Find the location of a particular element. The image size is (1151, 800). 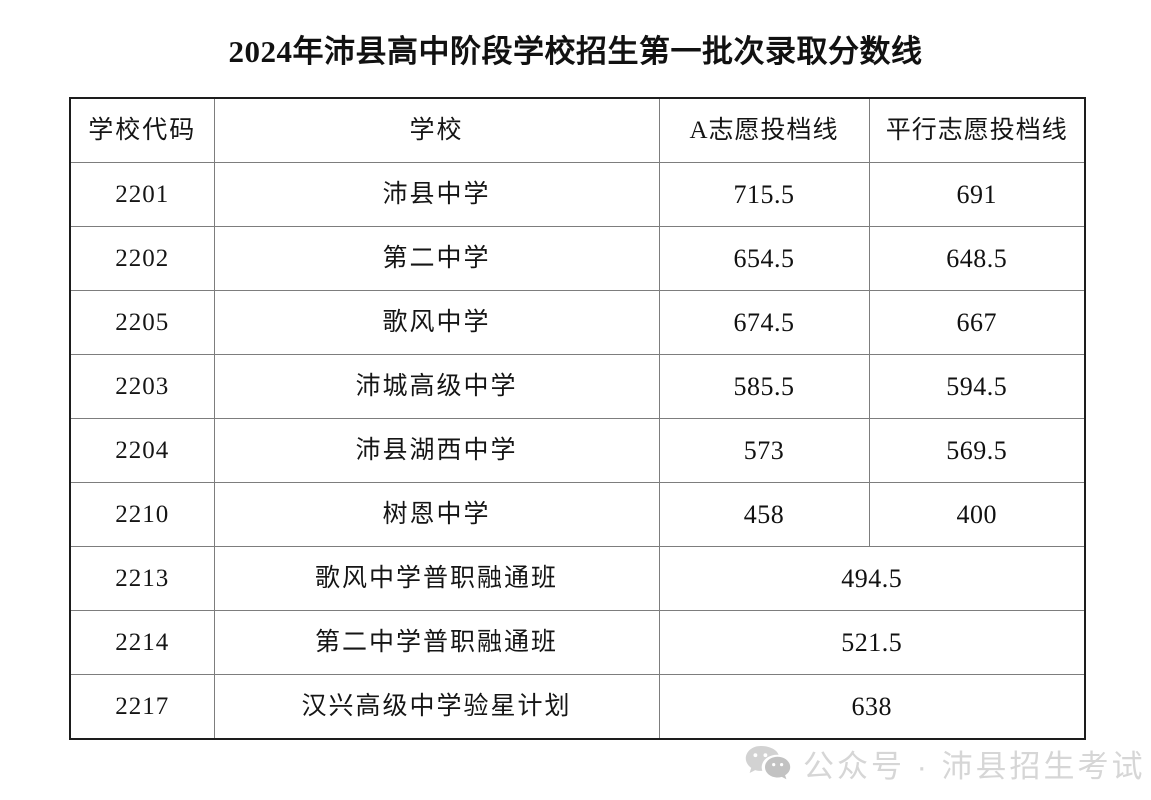

column-header-a-line: A志愿投档线 is located at coordinates (764, 130).